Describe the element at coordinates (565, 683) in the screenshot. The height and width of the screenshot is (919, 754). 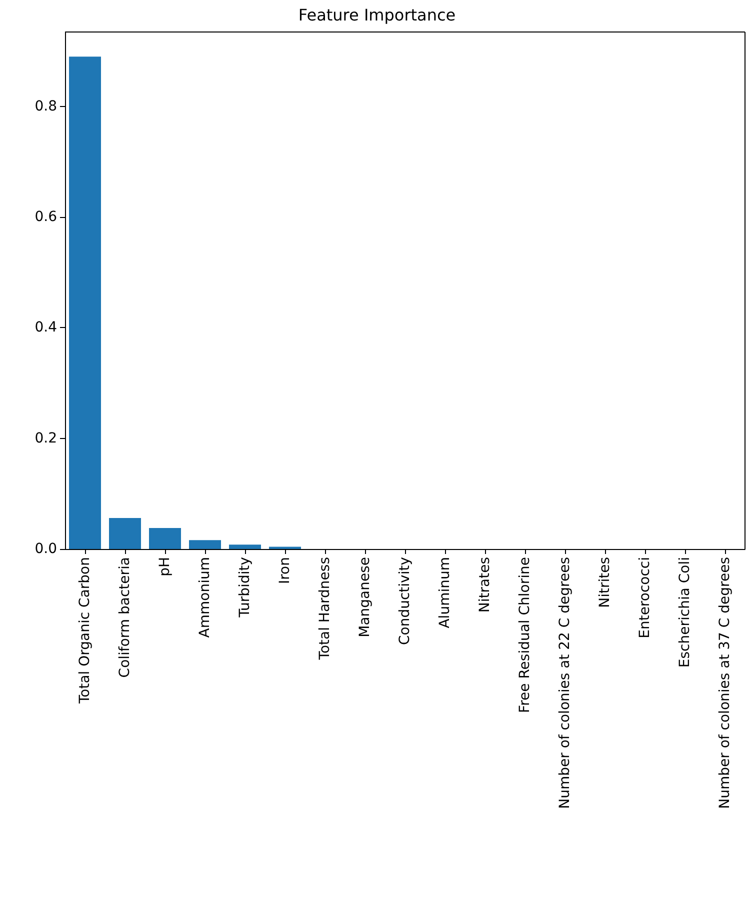
I see `x-tick-label: Number of colonies at 22 C degrees` at that location.